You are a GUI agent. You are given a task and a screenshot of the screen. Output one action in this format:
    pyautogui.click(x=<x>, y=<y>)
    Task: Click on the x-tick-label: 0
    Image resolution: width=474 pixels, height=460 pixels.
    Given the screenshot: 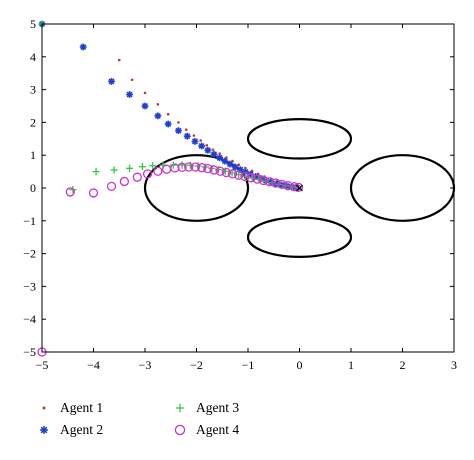 What is the action you would take?
    pyautogui.click(x=300, y=365)
    